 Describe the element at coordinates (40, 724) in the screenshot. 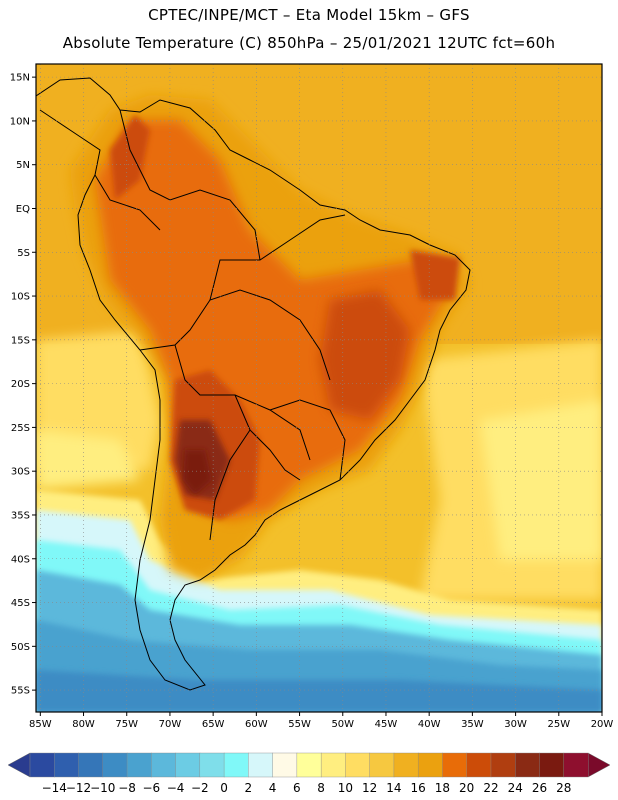

I see `lon-label: 85W` at that location.